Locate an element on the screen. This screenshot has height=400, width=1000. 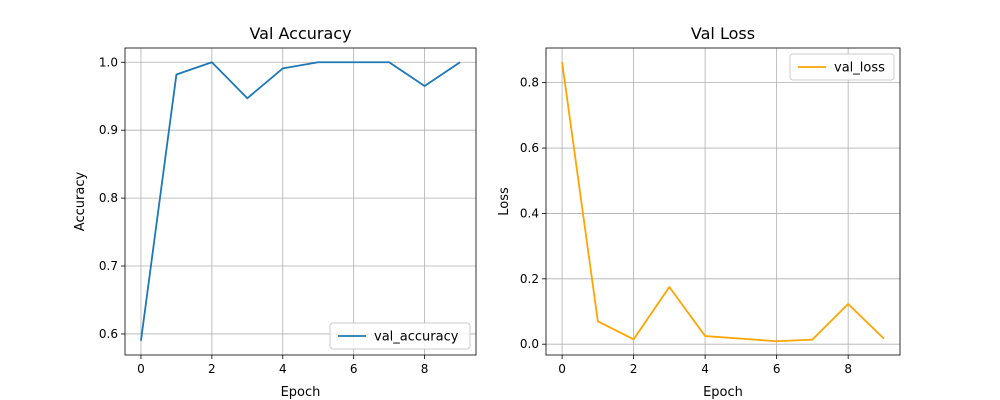
y-axis-label: Loss is located at coordinates (504, 201).